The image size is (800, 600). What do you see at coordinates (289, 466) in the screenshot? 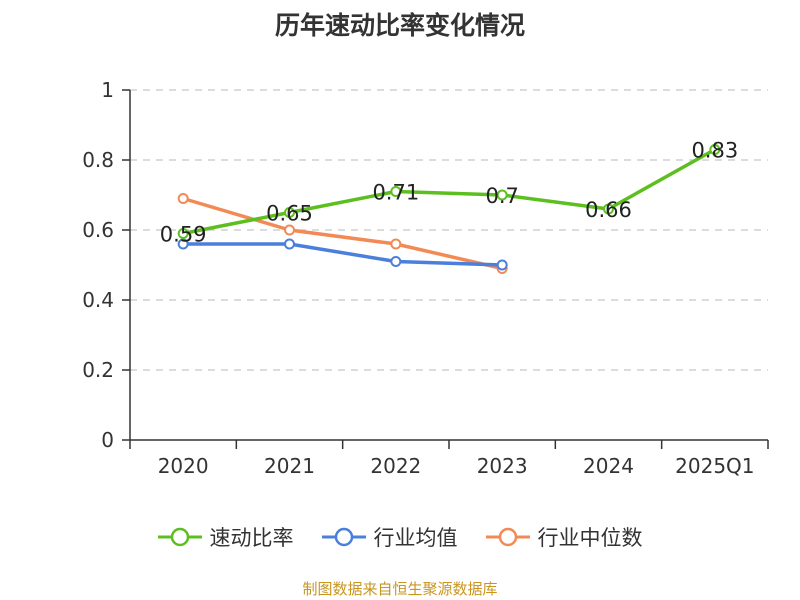
I see `x-tick-label: 2021` at bounding box center [289, 466].